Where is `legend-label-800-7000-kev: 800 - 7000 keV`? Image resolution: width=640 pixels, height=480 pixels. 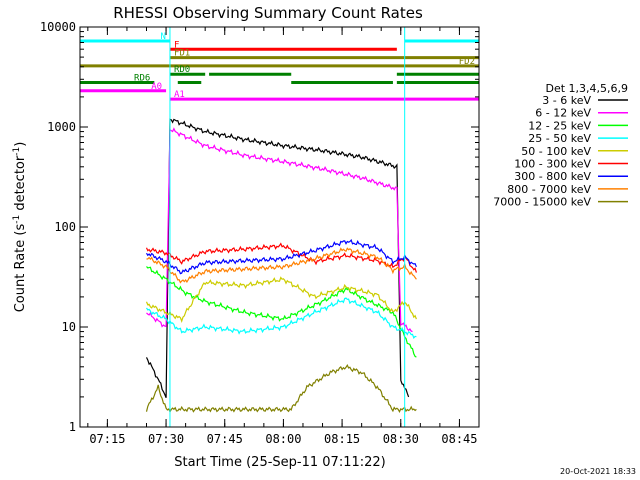 legend-label-800-7000-kev: 800 - 7000 keV is located at coordinates (549, 189).